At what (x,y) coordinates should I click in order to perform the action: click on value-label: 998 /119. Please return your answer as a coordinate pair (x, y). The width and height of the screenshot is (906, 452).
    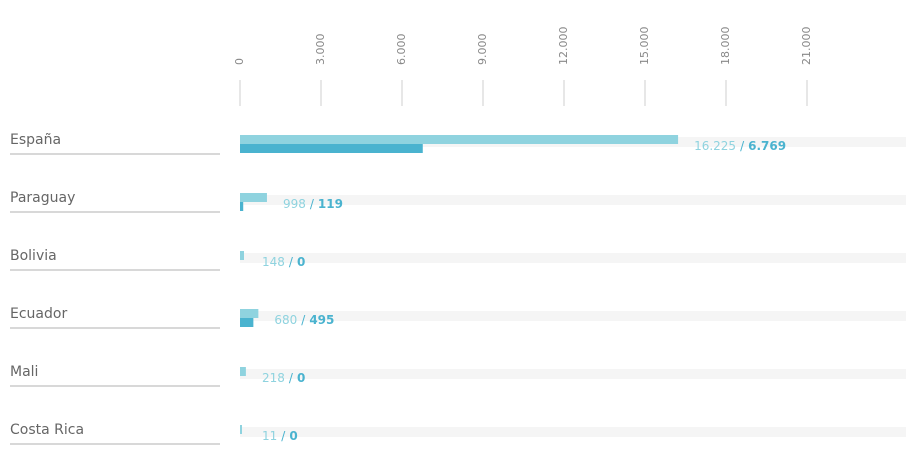
    Looking at the image, I should click on (313, 204).